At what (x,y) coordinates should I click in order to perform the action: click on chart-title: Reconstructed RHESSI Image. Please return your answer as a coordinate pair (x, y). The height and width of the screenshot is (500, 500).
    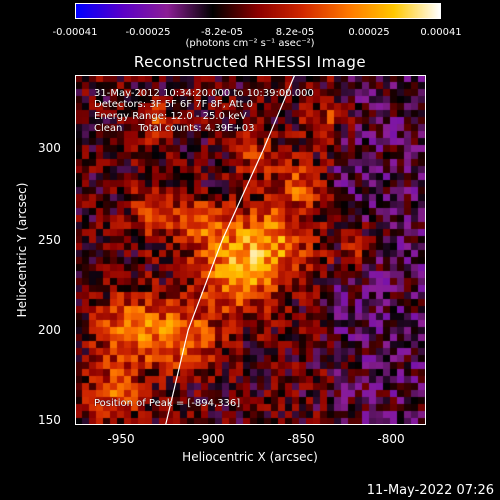
    Looking at the image, I should click on (250, 62).